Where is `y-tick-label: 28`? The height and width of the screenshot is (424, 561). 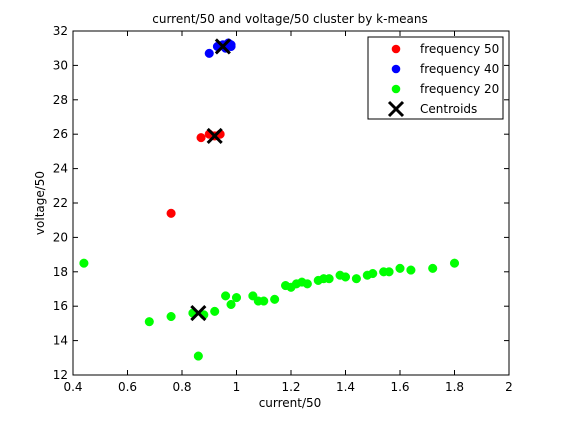
y-tick-label: 28 is located at coordinates (60, 100).